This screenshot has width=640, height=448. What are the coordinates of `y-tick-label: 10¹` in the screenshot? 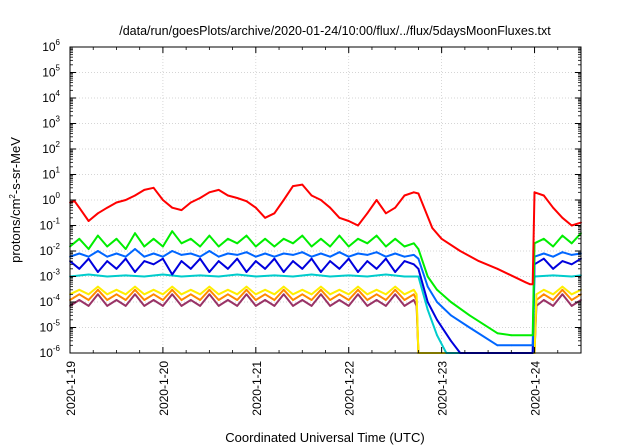 It's located at (51, 174).